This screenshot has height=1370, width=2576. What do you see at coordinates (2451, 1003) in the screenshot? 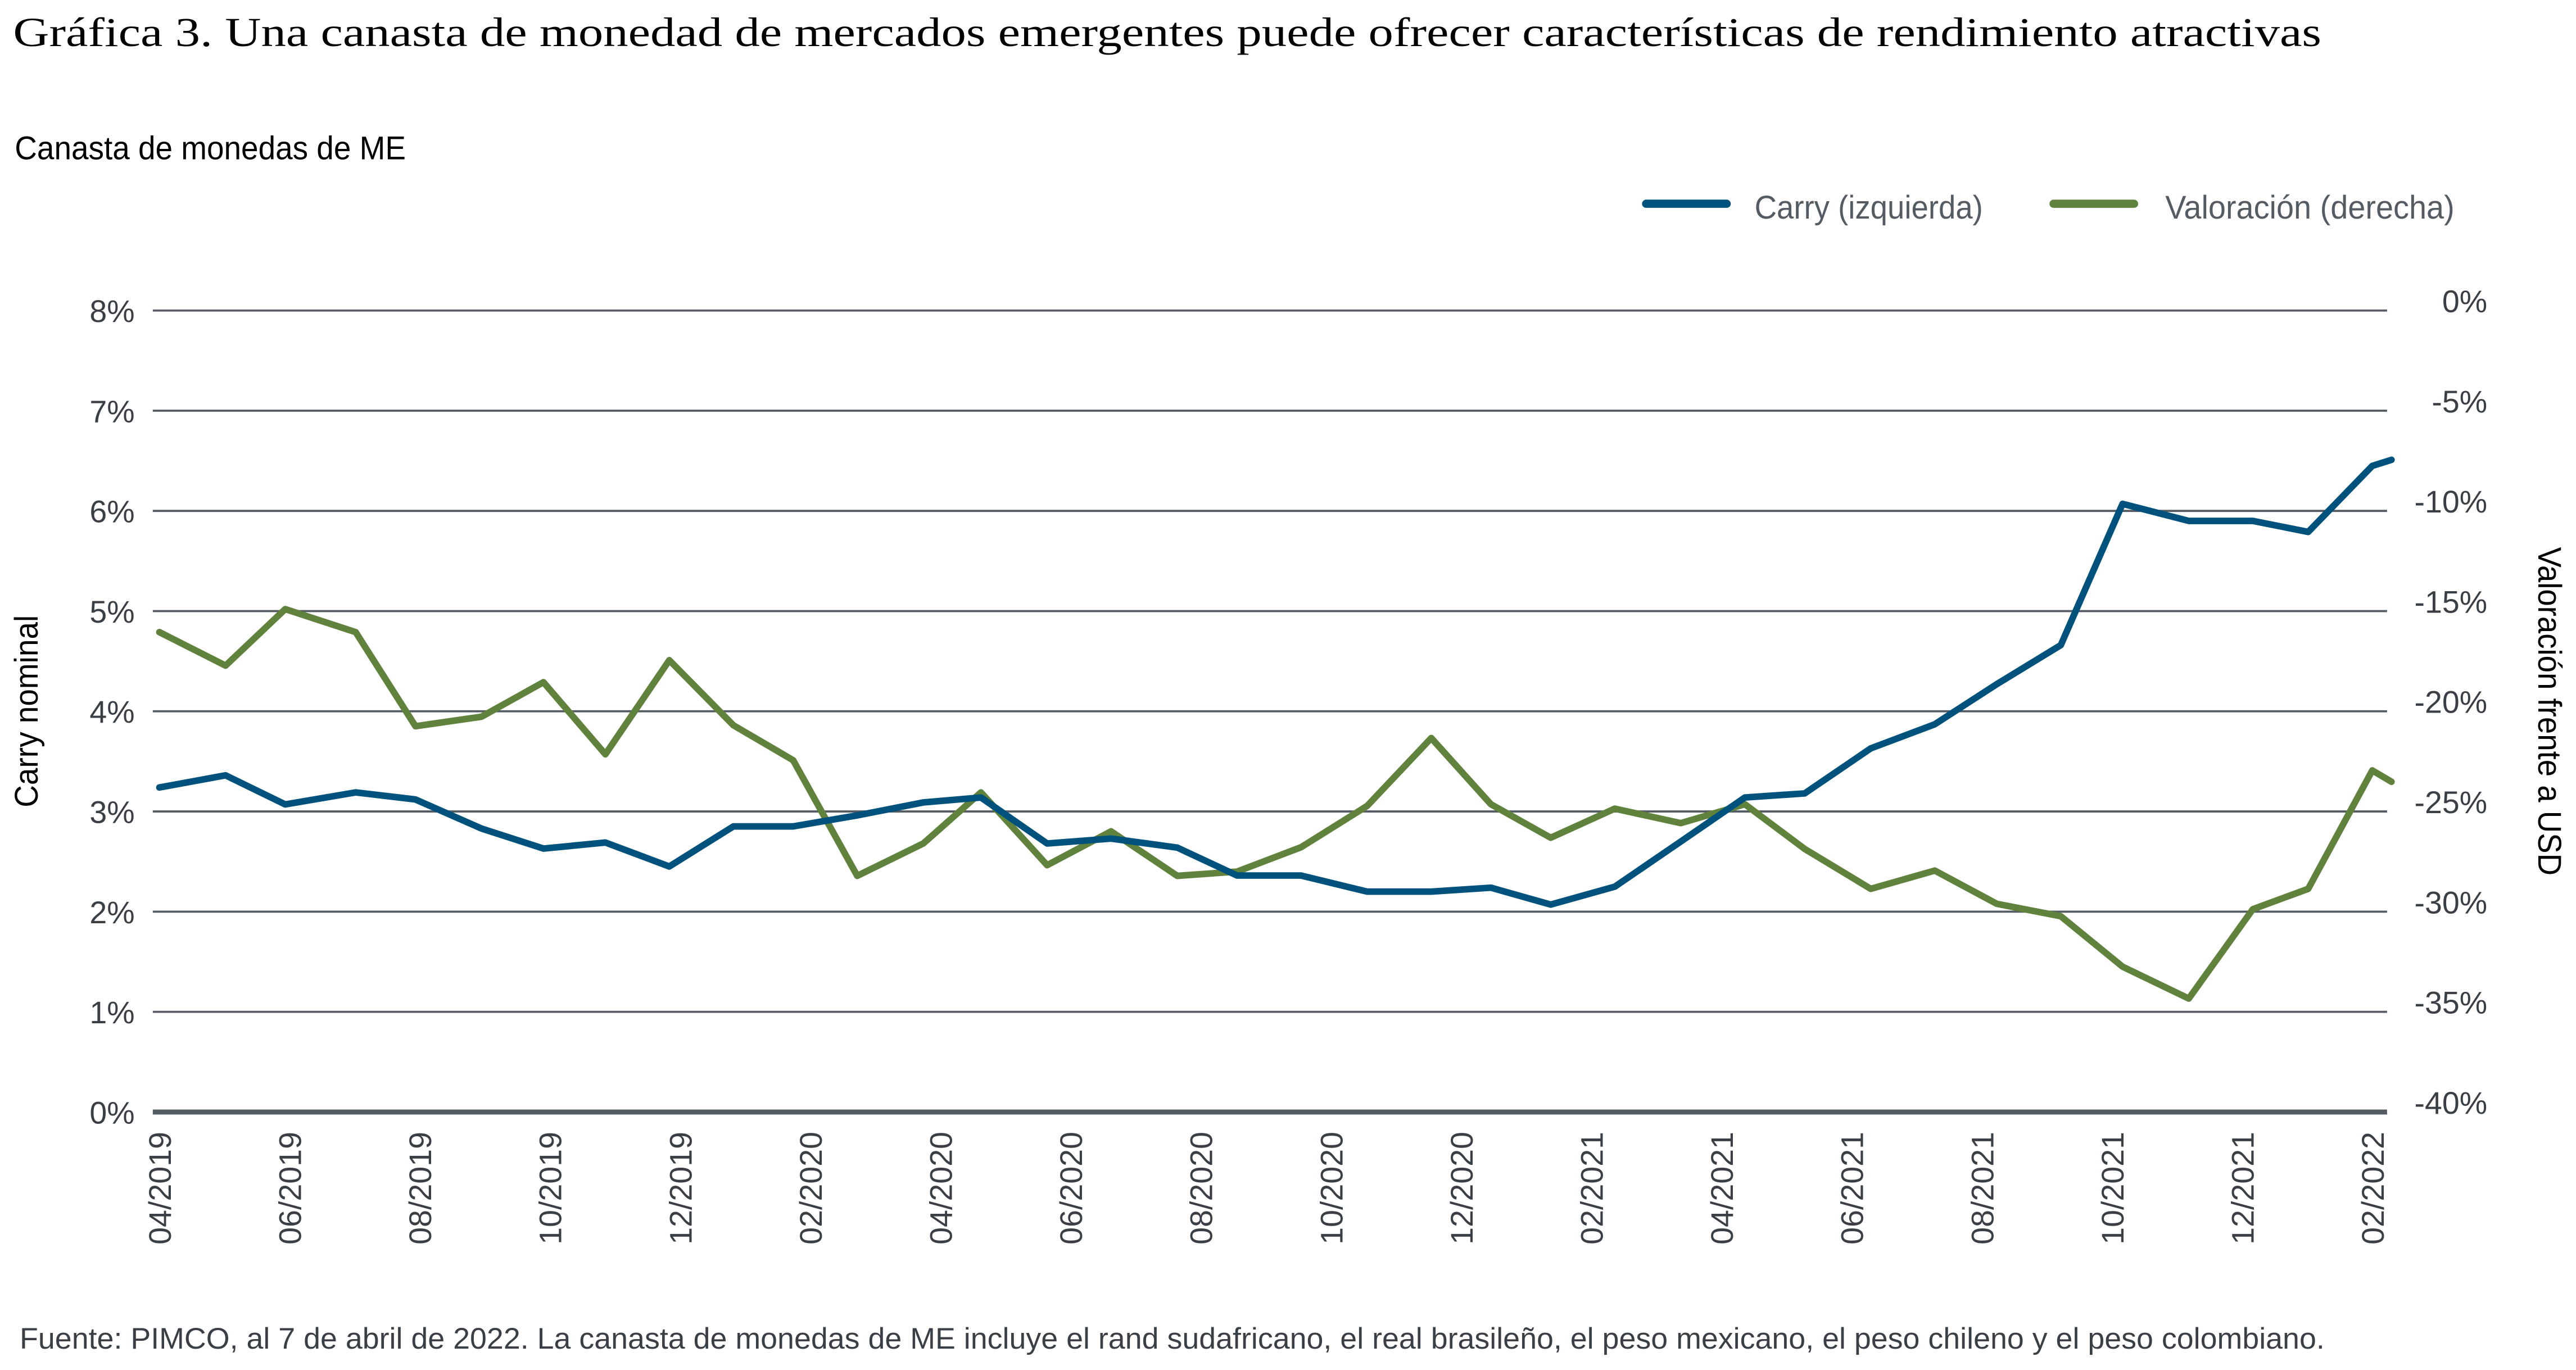
I see `y-right-tick-label: -35%` at bounding box center [2451, 1003].